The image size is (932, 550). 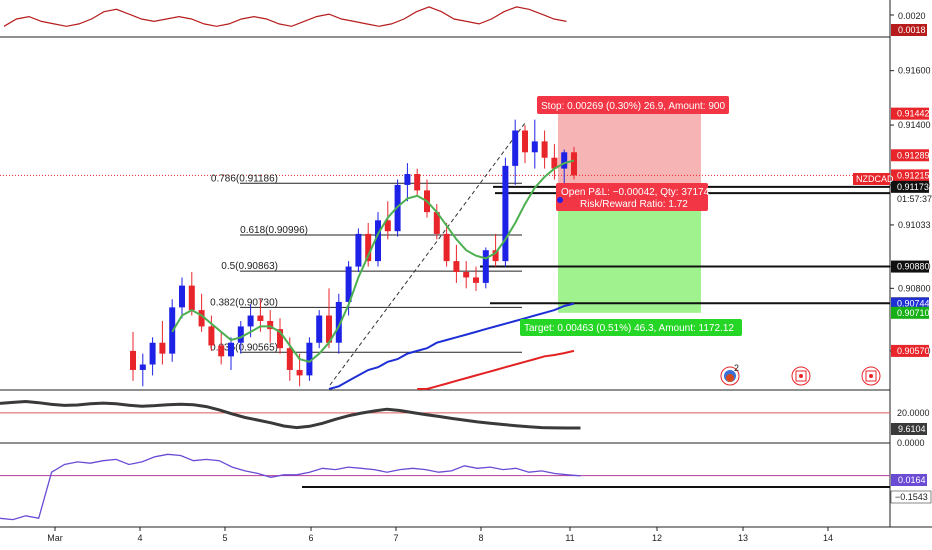 What do you see at coordinates (913, 313) in the screenshot?
I see `price-badge-text: 0.90710` at bounding box center [913, 313].